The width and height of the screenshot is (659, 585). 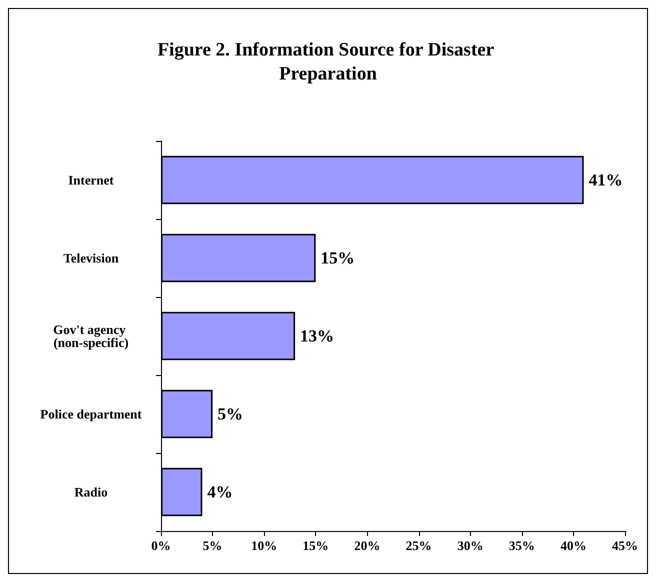 I want to click on data-label: 13%, so click(x=317, y=336).